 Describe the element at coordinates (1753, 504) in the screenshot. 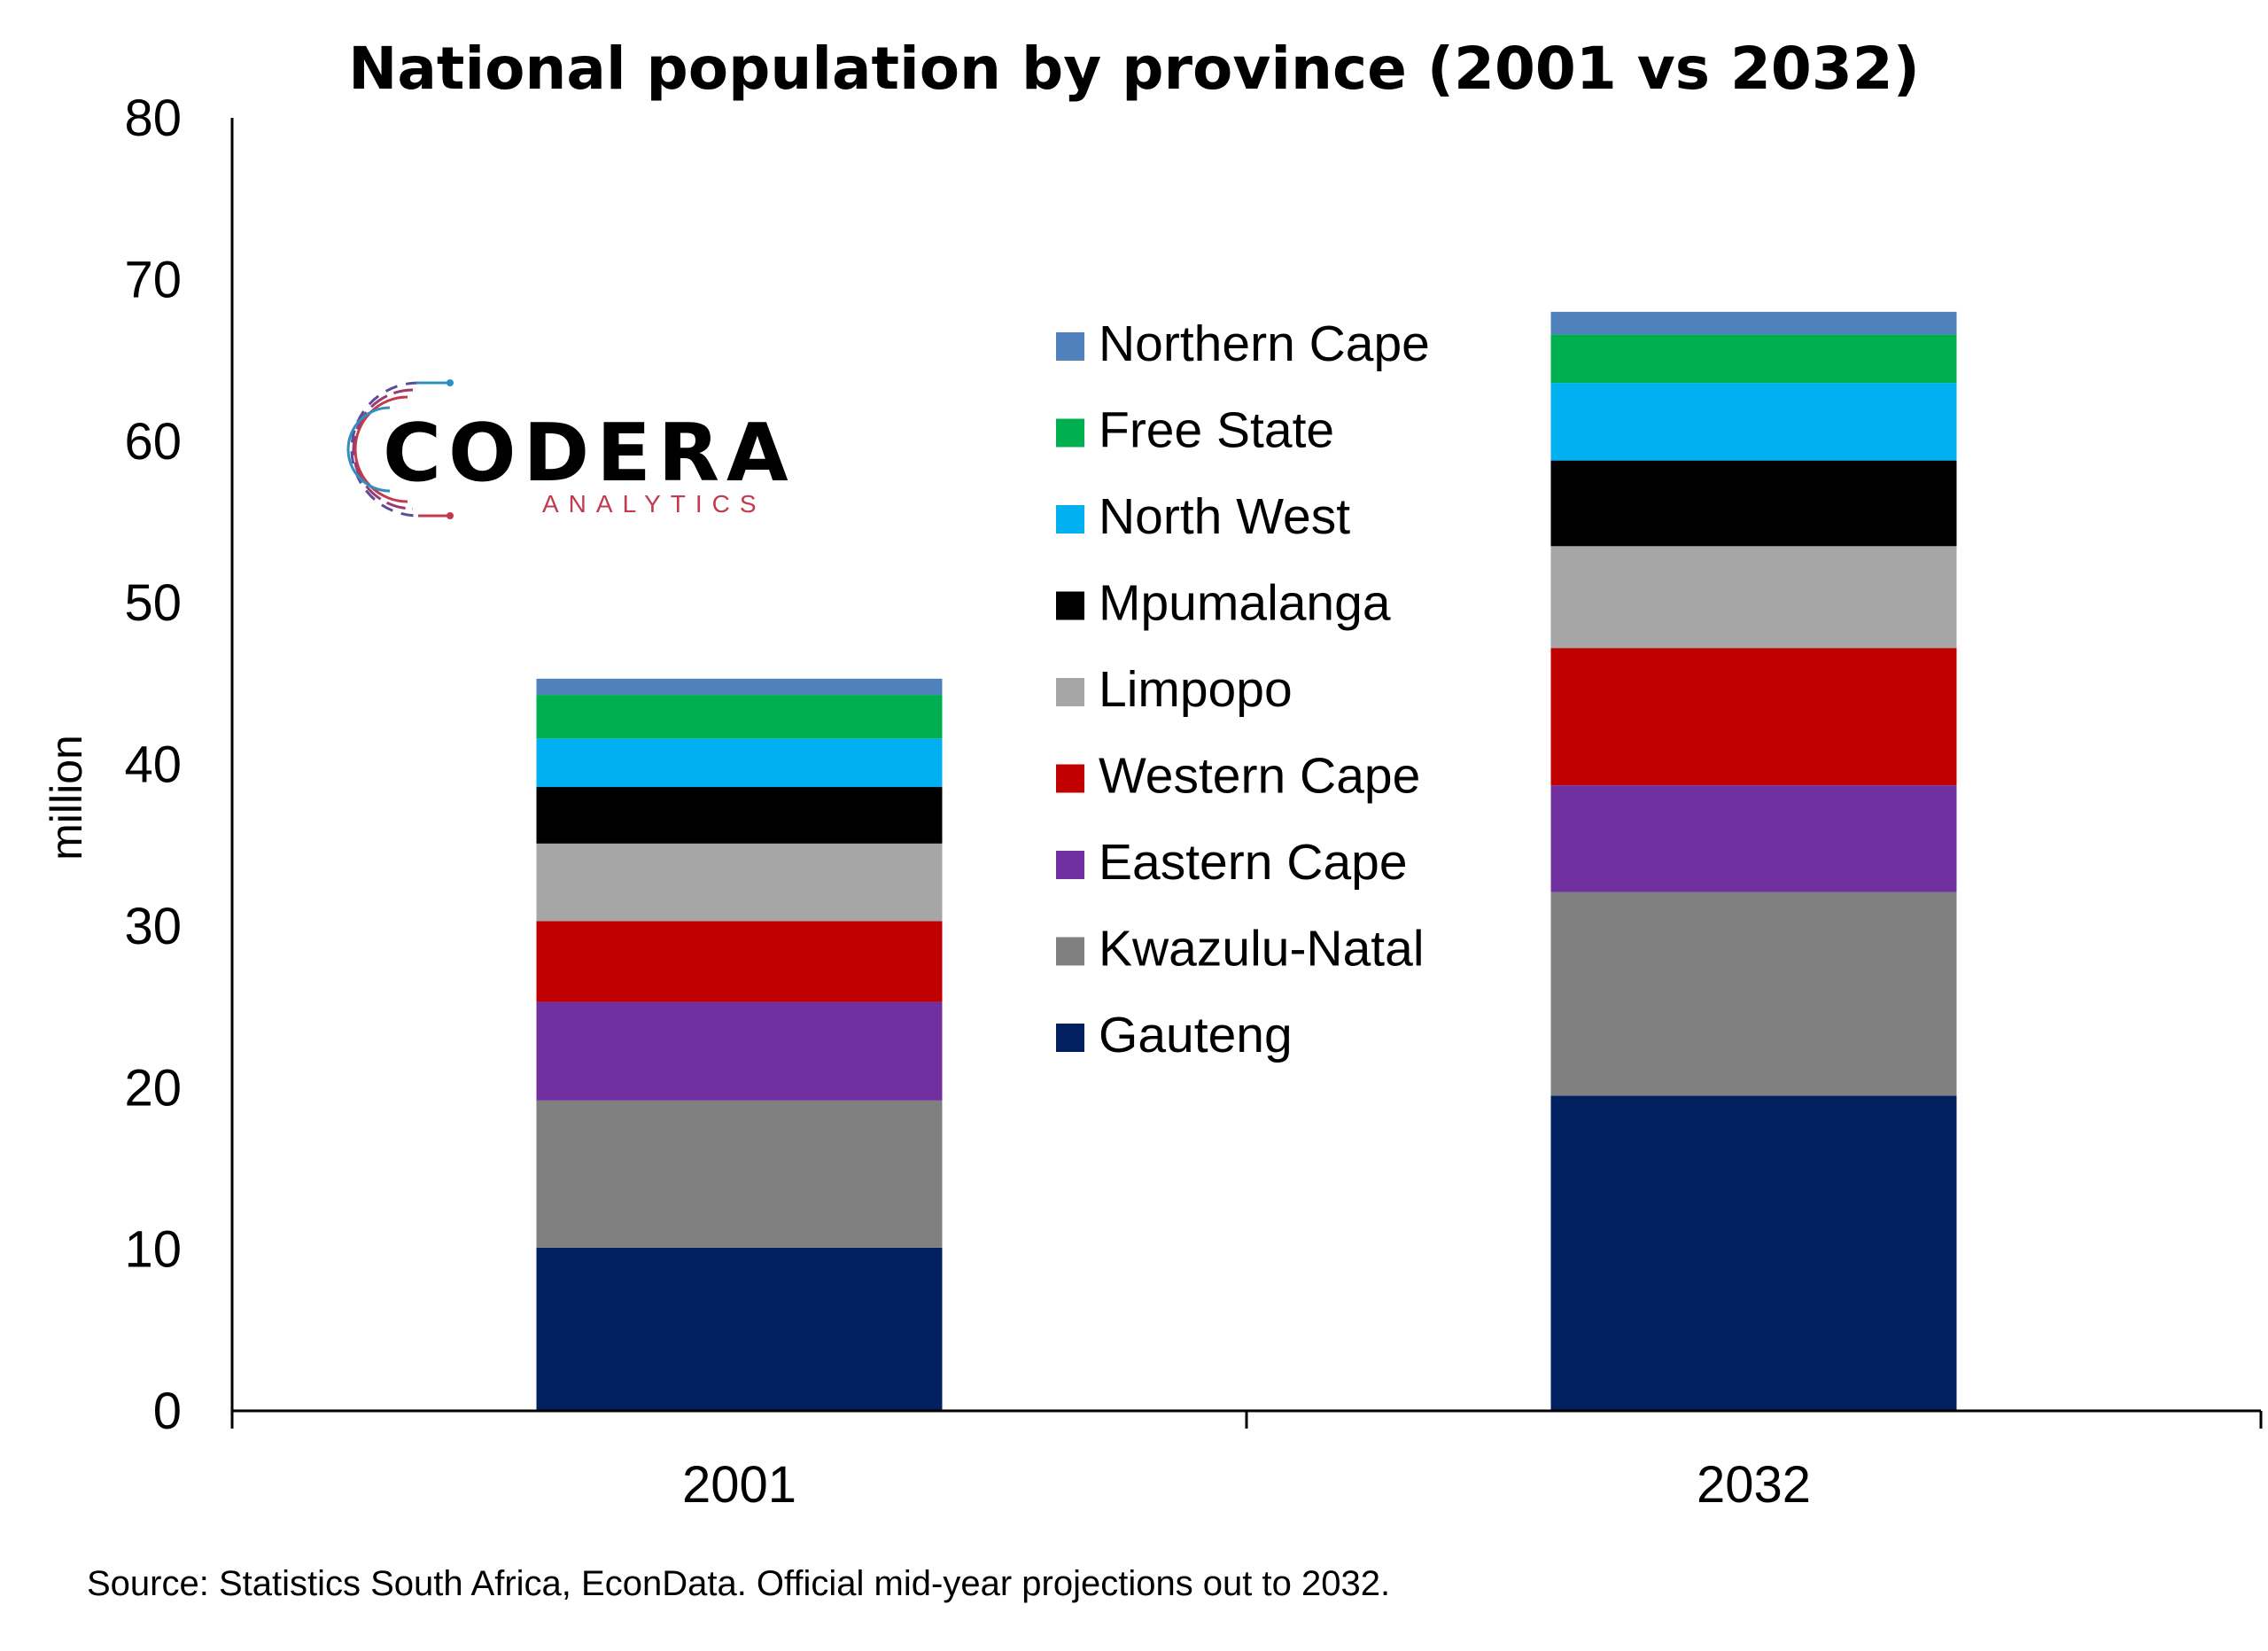

I see `bar-mpumalanga-2032` at that location.